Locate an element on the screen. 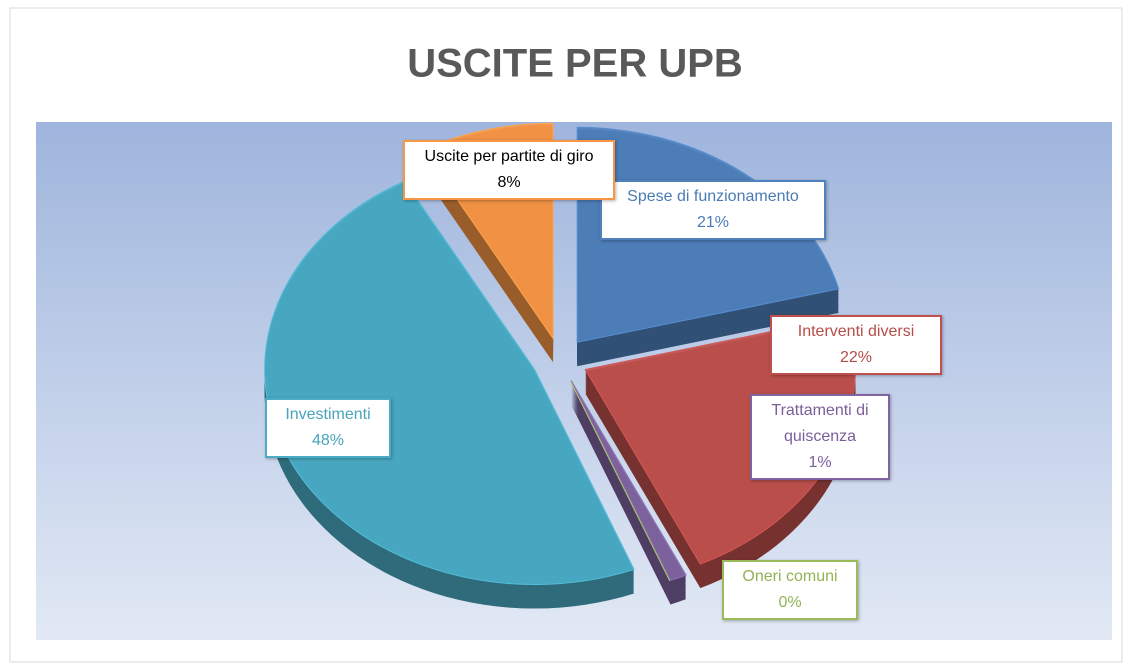 The image size is (1132, 670). label-value: 48% is located at coordinates (328, 440).